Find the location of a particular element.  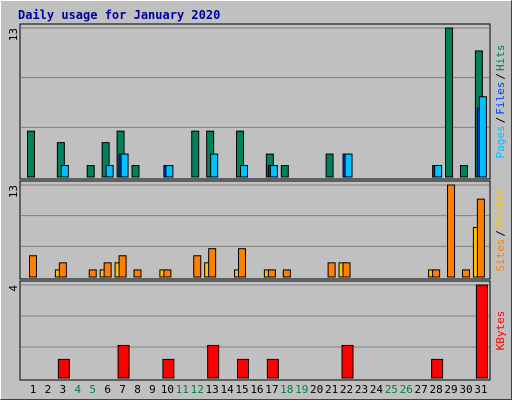

x-tick-label: 13 is located at coordinates (212, 389).